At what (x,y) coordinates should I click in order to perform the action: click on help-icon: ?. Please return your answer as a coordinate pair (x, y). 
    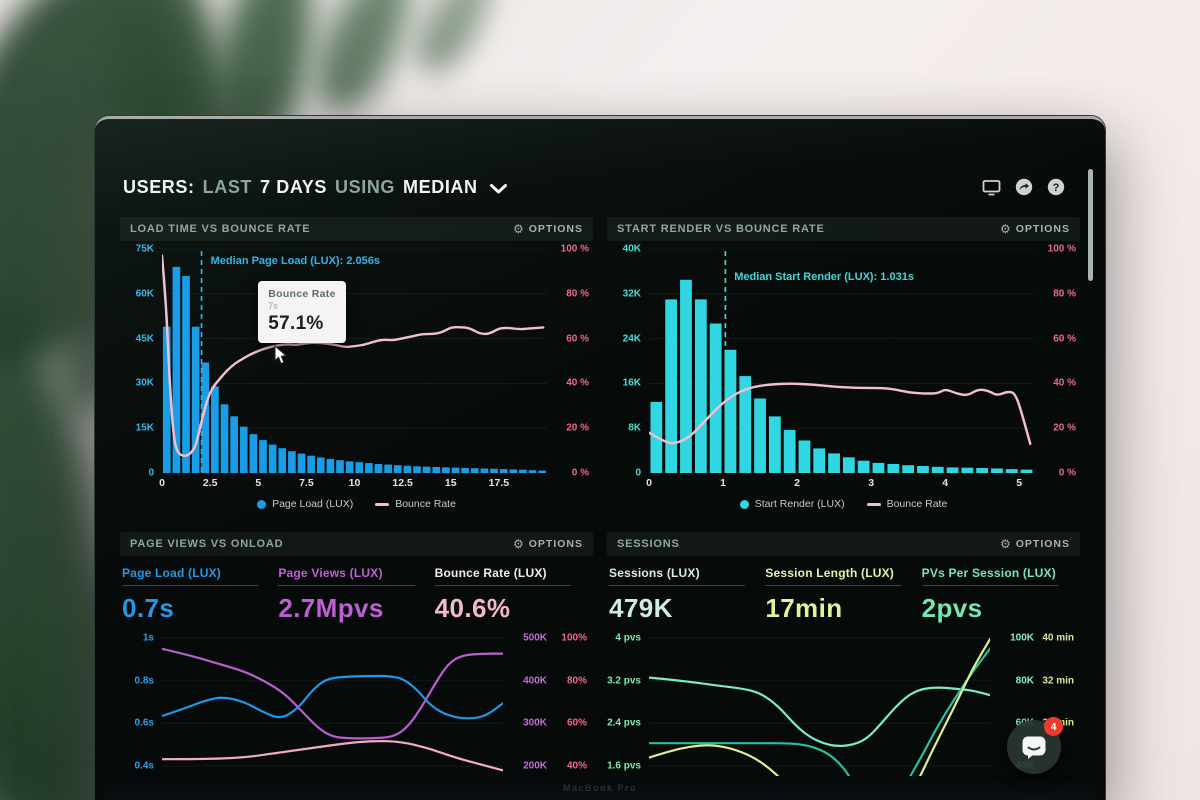
    Looking at the image, I should click on (1055, 187).